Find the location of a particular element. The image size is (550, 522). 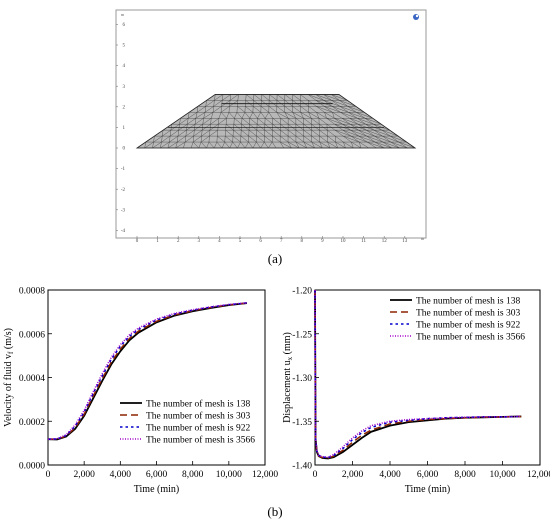

x-tick-label: 2,000 is located at coordinates (84, 475).